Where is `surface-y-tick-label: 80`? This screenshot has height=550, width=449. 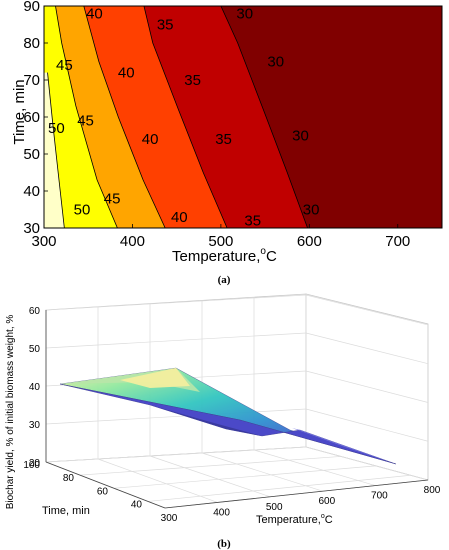 surface-y-tick-label: 80 is located at coordinates (69, 478).